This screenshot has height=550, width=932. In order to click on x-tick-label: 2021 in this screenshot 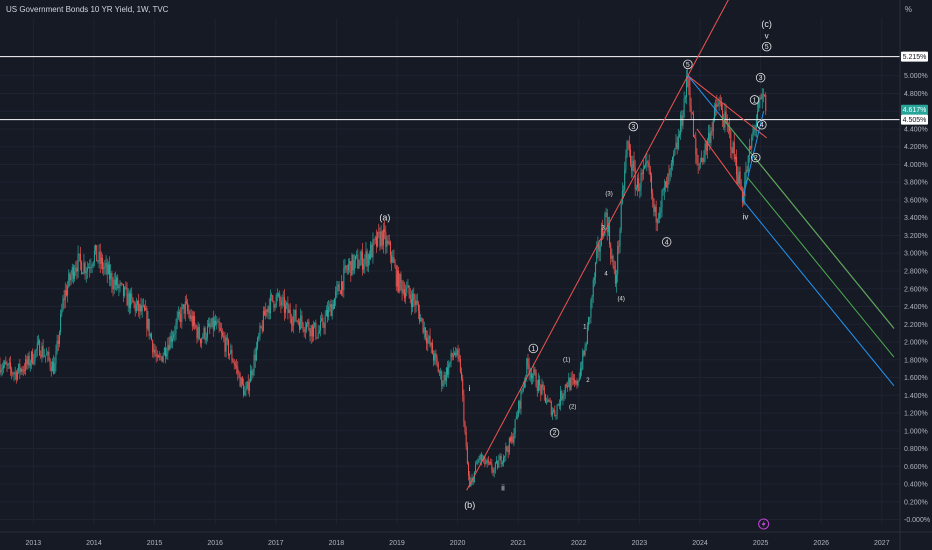, I will do `click(518, 543)`.